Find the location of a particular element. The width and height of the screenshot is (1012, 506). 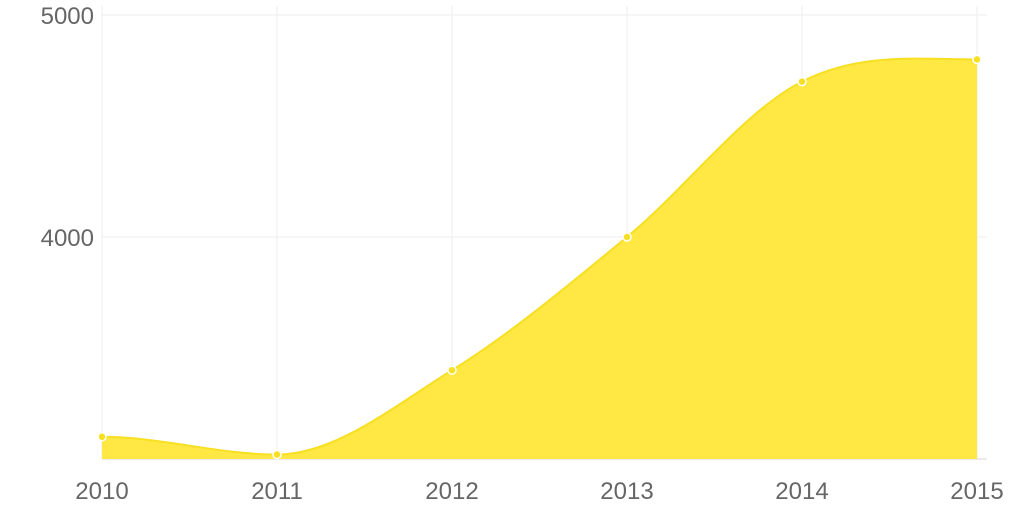

x-tick-label-2011: 2011 is located at coordinates (277, 491).